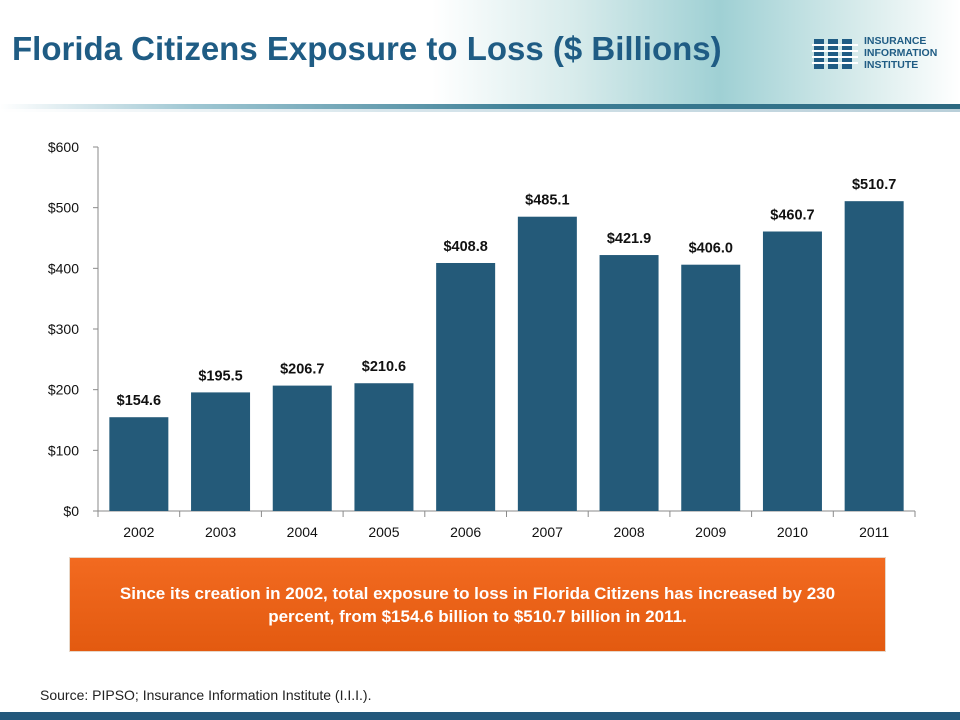 This screenshot has width=960, height=720. I want to click on data-label: $408.8, so click(465, 247).